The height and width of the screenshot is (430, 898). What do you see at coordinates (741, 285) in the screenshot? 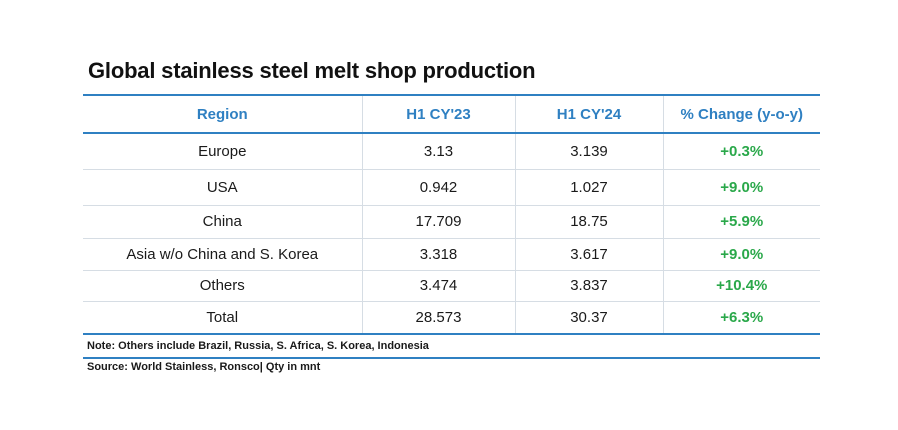
I see `cell-change: +10.4%` at bounding box center [741, 285].